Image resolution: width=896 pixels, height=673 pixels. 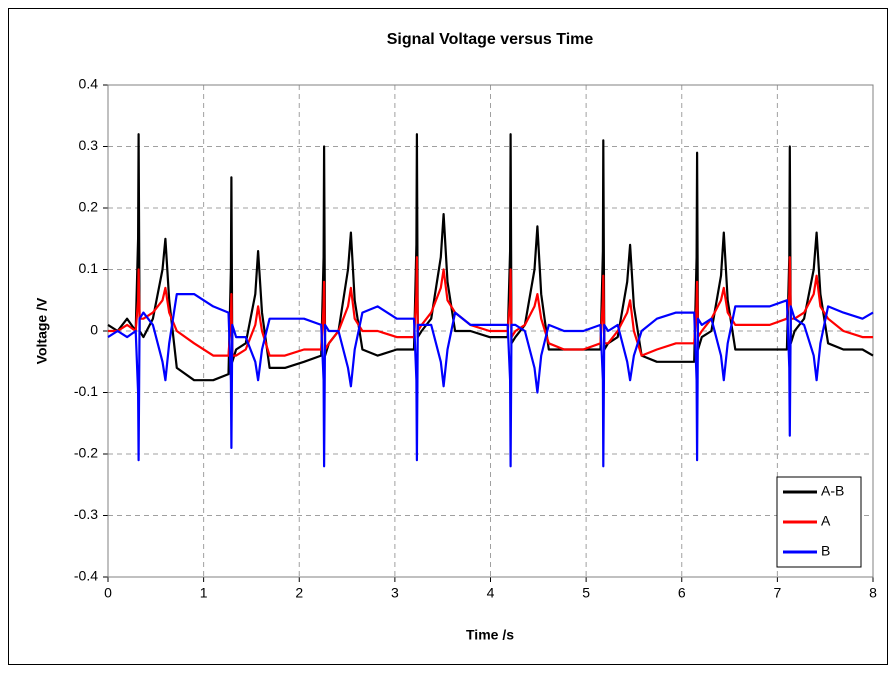 What do you see at coordinates (86, 391) in the screenshot?
I see `y-tick-label: -0.1` at bounding box center [86, 391].